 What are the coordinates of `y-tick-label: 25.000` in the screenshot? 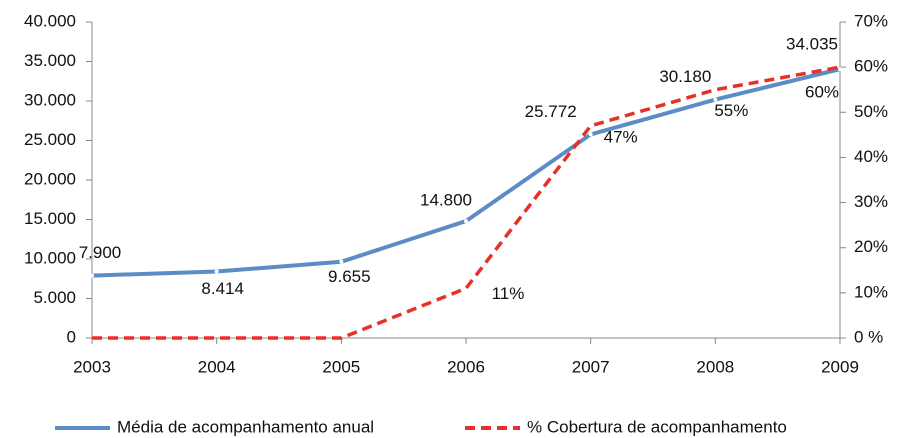 It's located at (50, 139).